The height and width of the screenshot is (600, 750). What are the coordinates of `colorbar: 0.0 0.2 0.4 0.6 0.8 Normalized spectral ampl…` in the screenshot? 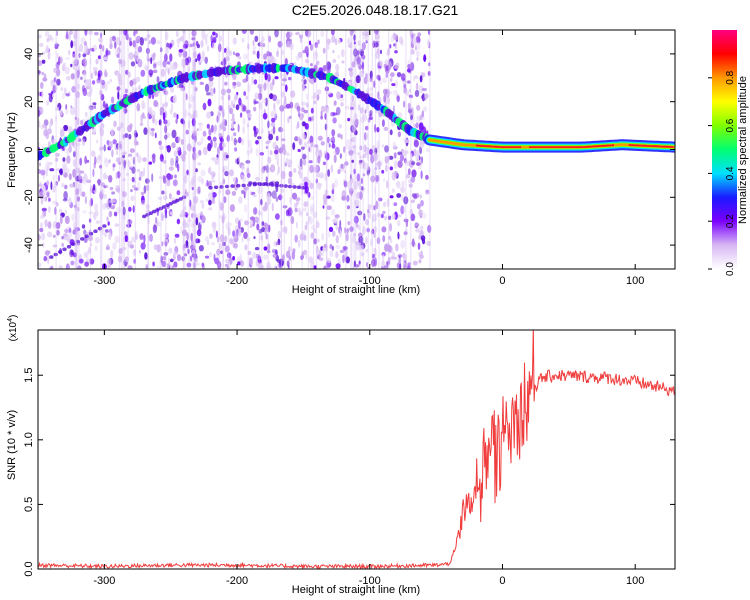 It's located at (728, 153).